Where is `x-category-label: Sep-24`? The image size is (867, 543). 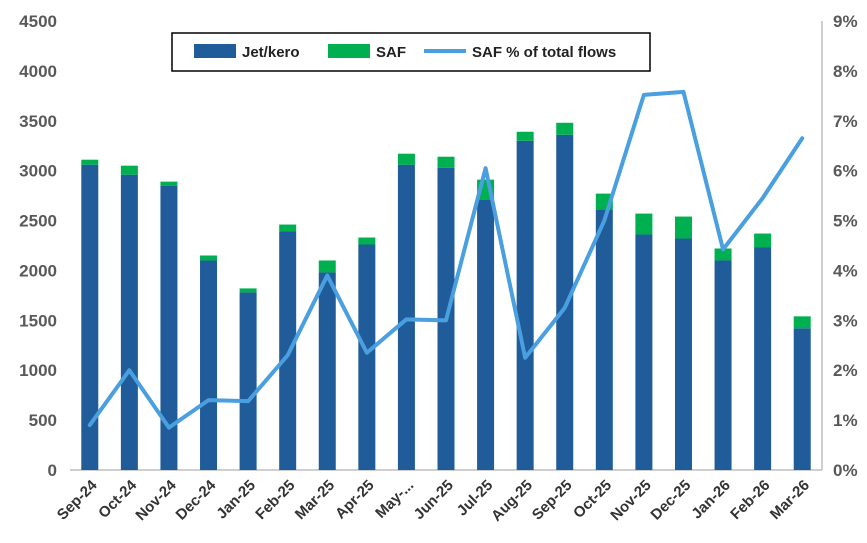 x-category-label: Sep-24 is located at coordinates (77, 499).